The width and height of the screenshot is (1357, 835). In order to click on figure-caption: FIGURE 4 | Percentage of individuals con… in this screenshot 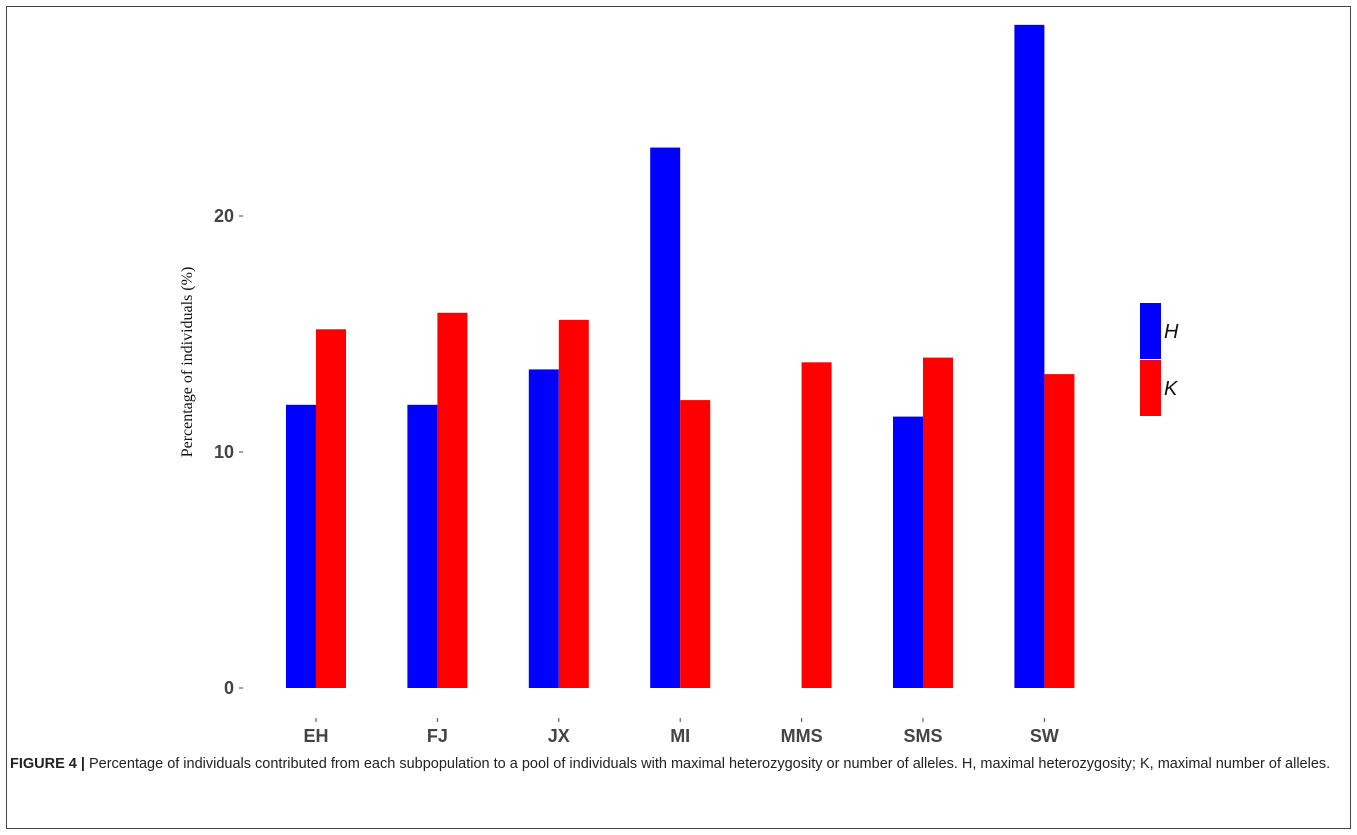, I will do `click(675, 764)`.